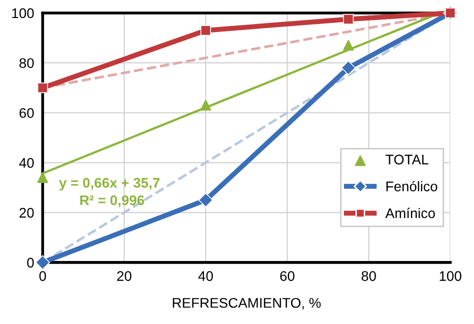 The height and width of the screenshot is (324, 474). What do you see at coordinates (42, 276) in the screenshot?
I see `x-tick-label: 0` at bounding box center [42, 276].